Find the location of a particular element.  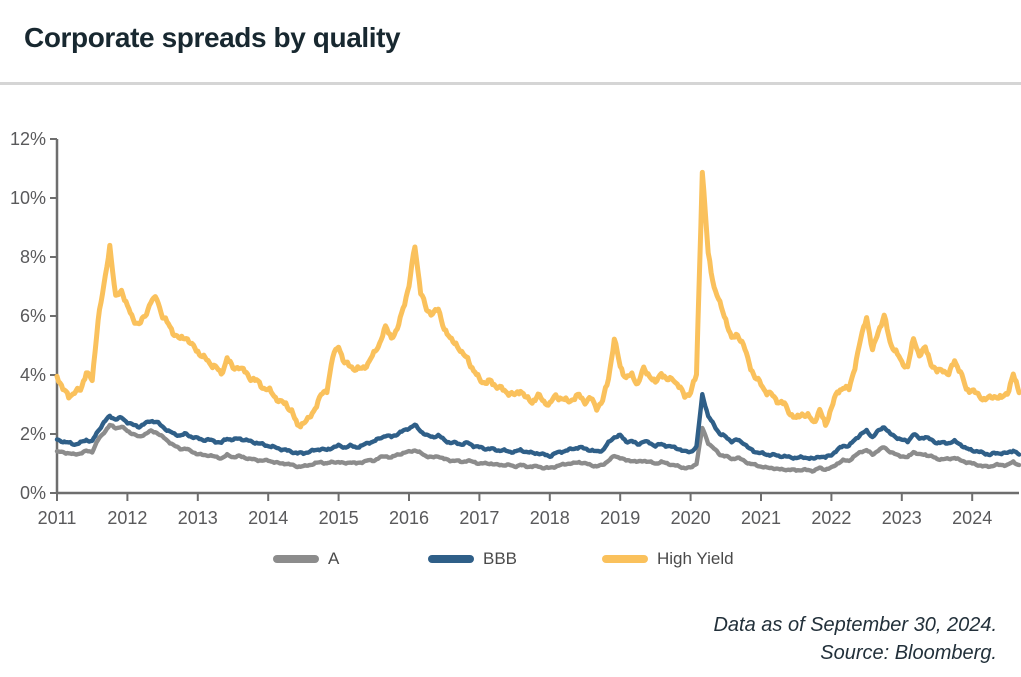

x-tick-label: 2019 is located at coordinates (620, 518).